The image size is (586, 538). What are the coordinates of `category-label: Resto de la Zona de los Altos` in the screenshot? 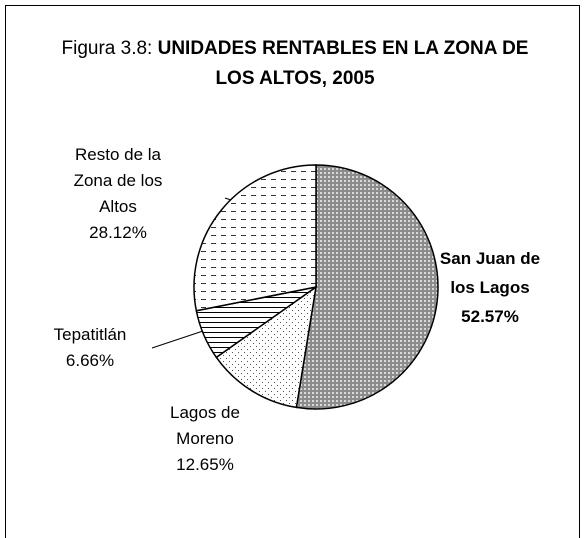 It's located at (118, 180).